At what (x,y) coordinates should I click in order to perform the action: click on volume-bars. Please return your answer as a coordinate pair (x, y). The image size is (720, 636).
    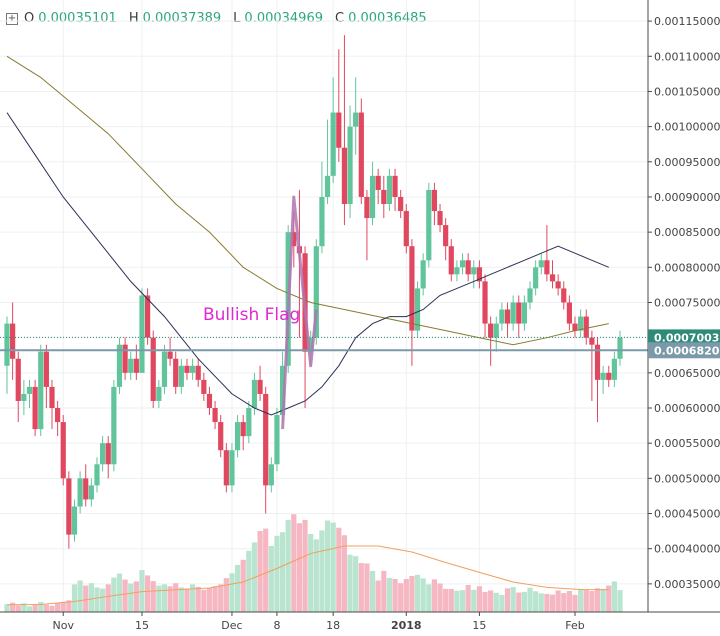
    Looking at the image, I should click on (313, 563).